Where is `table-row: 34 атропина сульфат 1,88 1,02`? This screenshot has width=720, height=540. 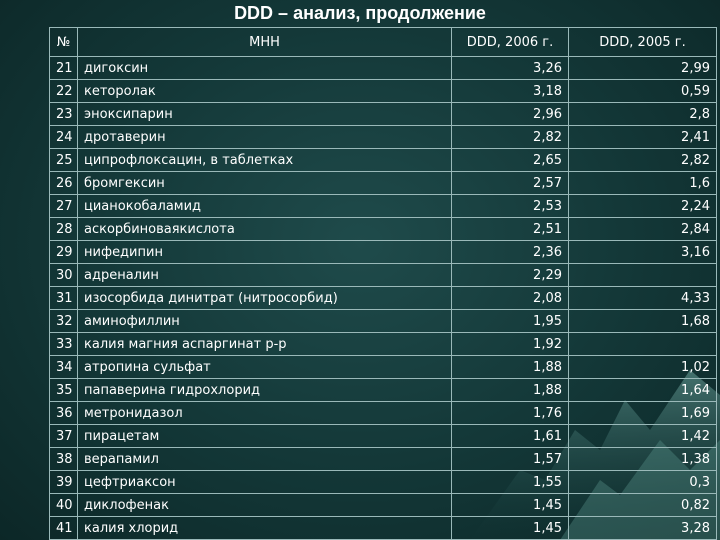
table-row: 34 атропина сульфат 1,88 1,02 is located at coordinates (383, 367).